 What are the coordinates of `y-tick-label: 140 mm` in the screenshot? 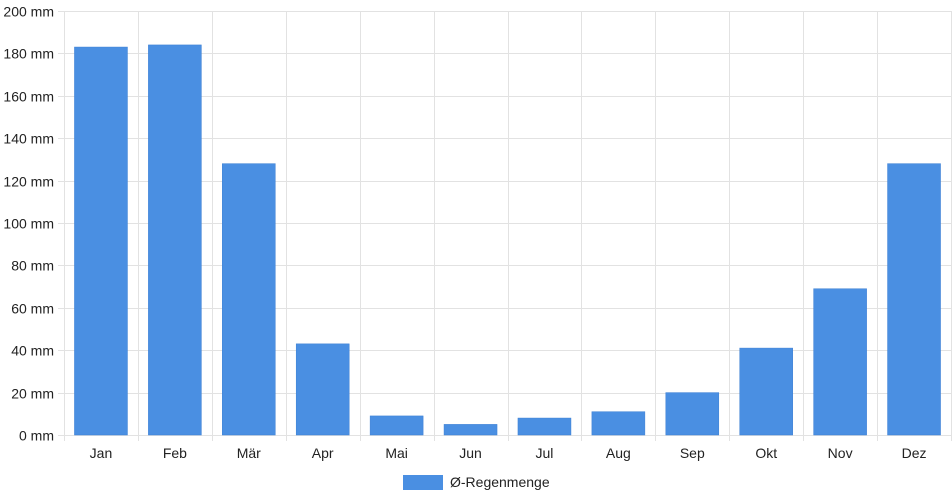 It's located at (28, 139).